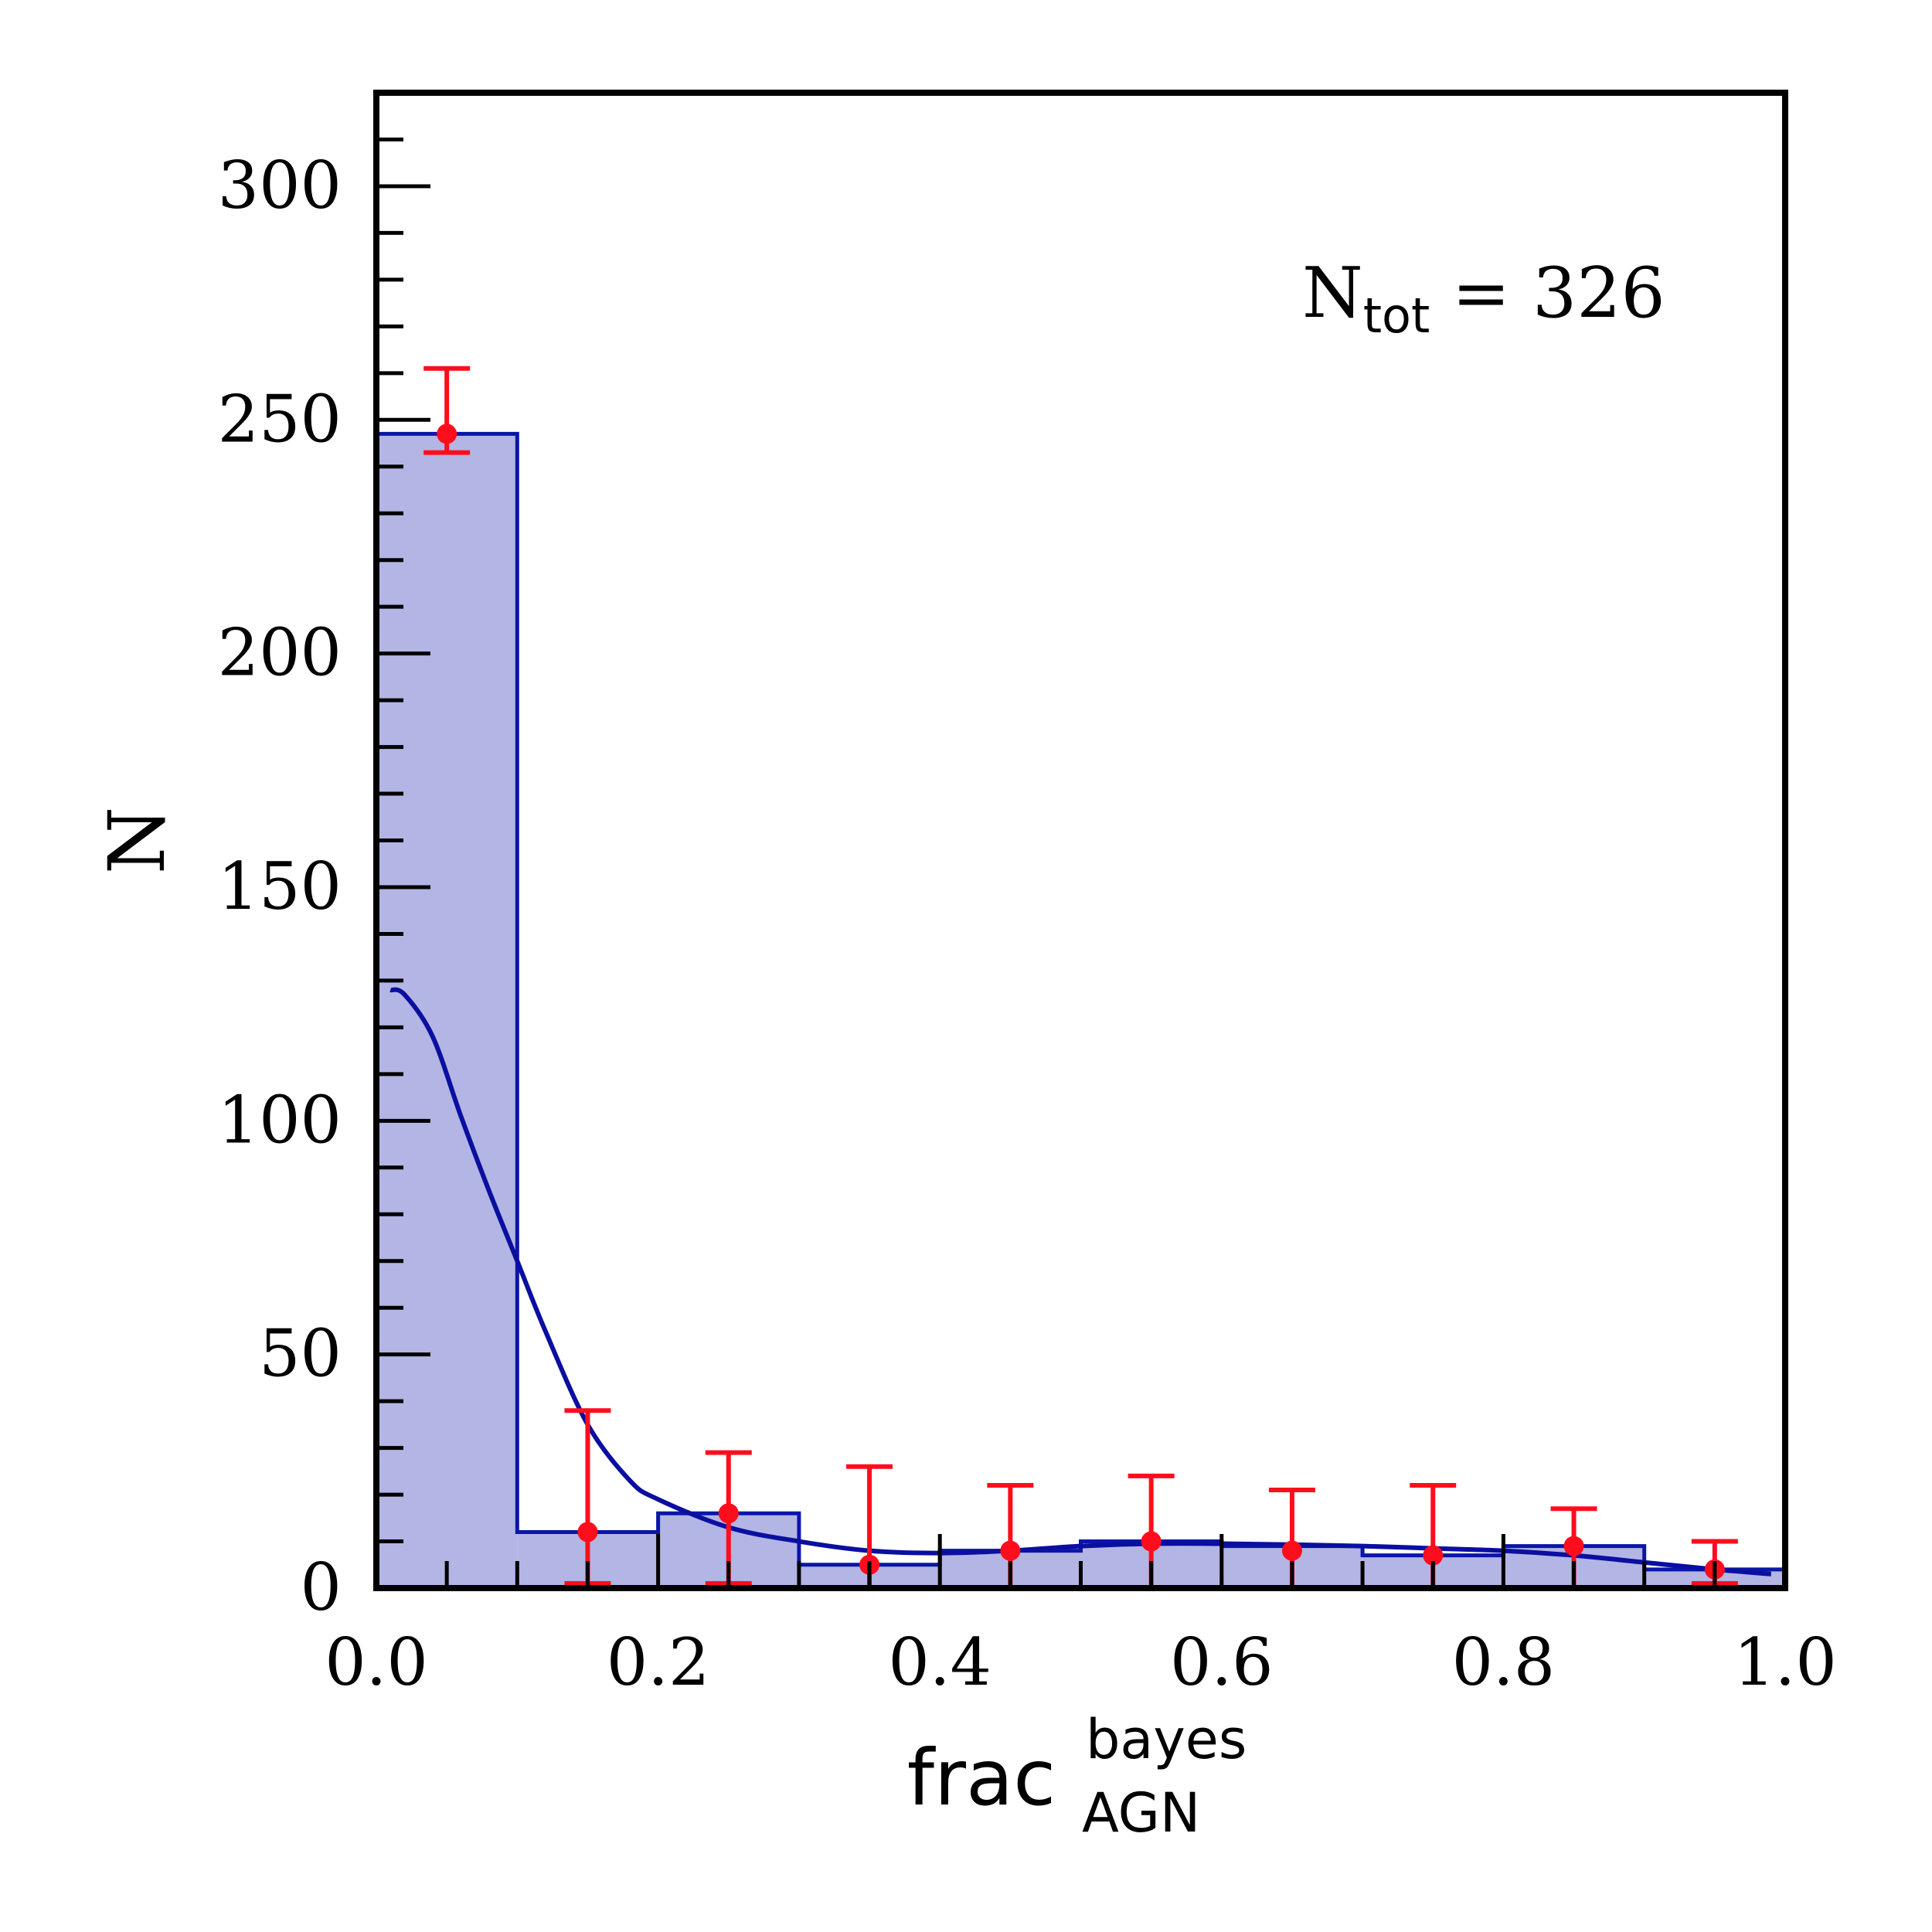 Image resolution: width=1932 pixels, height=1932 pixels. What do you see at coordinates (321, 1587) in the screenshot?
I see `y-tick-label: 0` at bounding box center [321, 1587].